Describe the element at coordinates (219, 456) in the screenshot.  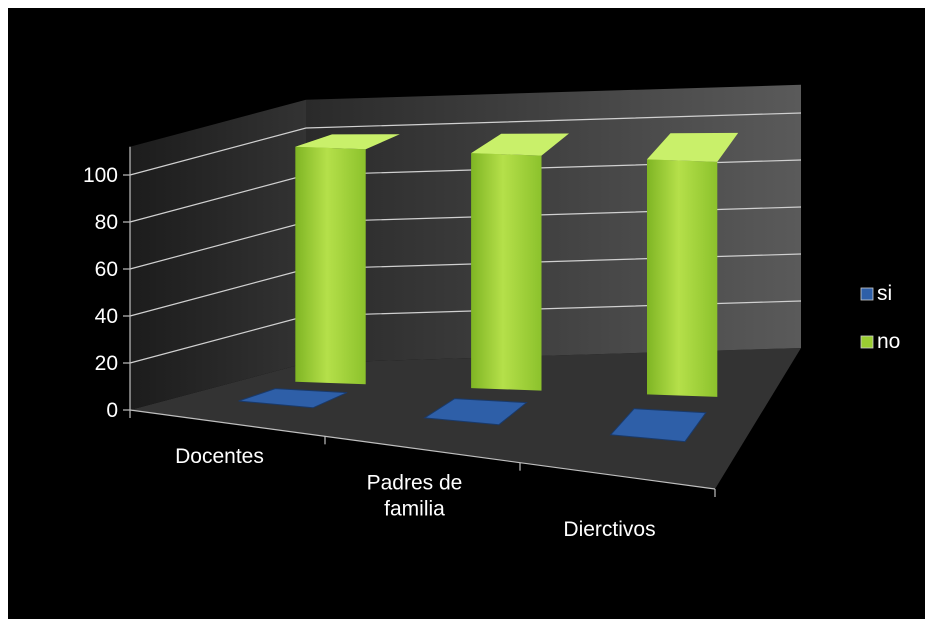
I see `x-category-label: Docentes` at that location.